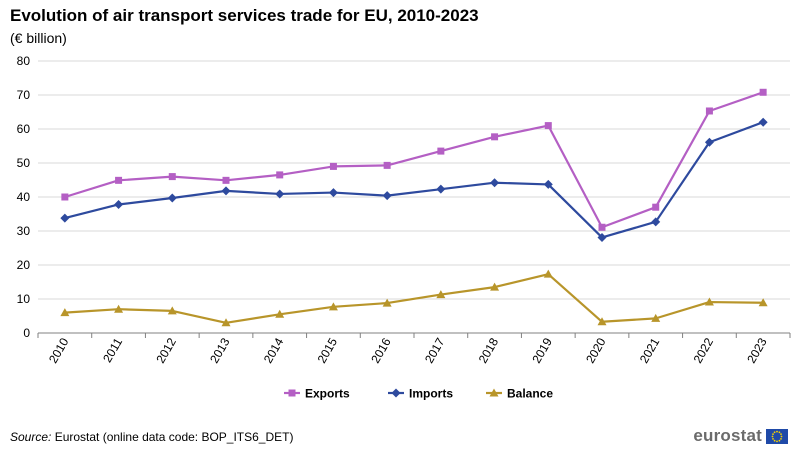 This screenshot has width=800, height=450. Describe the element at coordinates (24, 95) in the screenshot. I see `y-tick-label: 70` at that location.